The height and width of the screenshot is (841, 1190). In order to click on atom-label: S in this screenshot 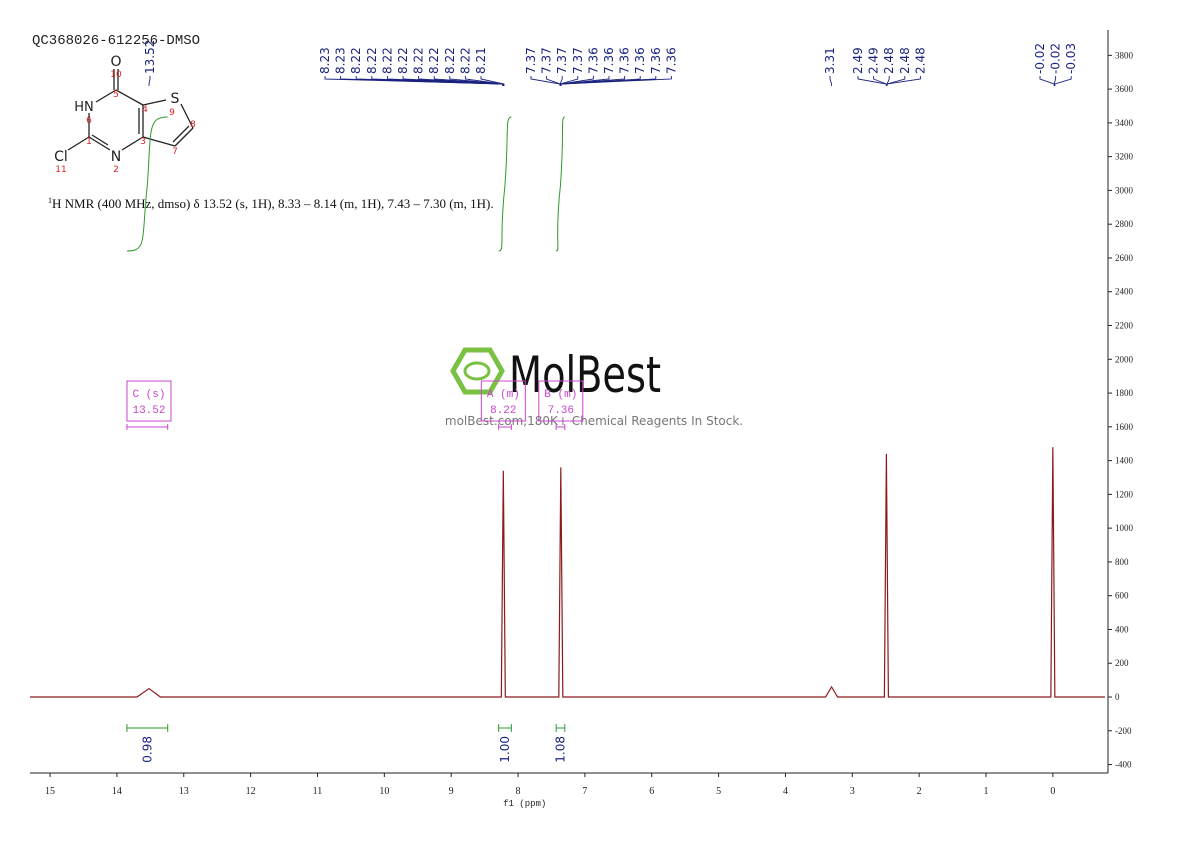, I will do `click(175, 99)`.